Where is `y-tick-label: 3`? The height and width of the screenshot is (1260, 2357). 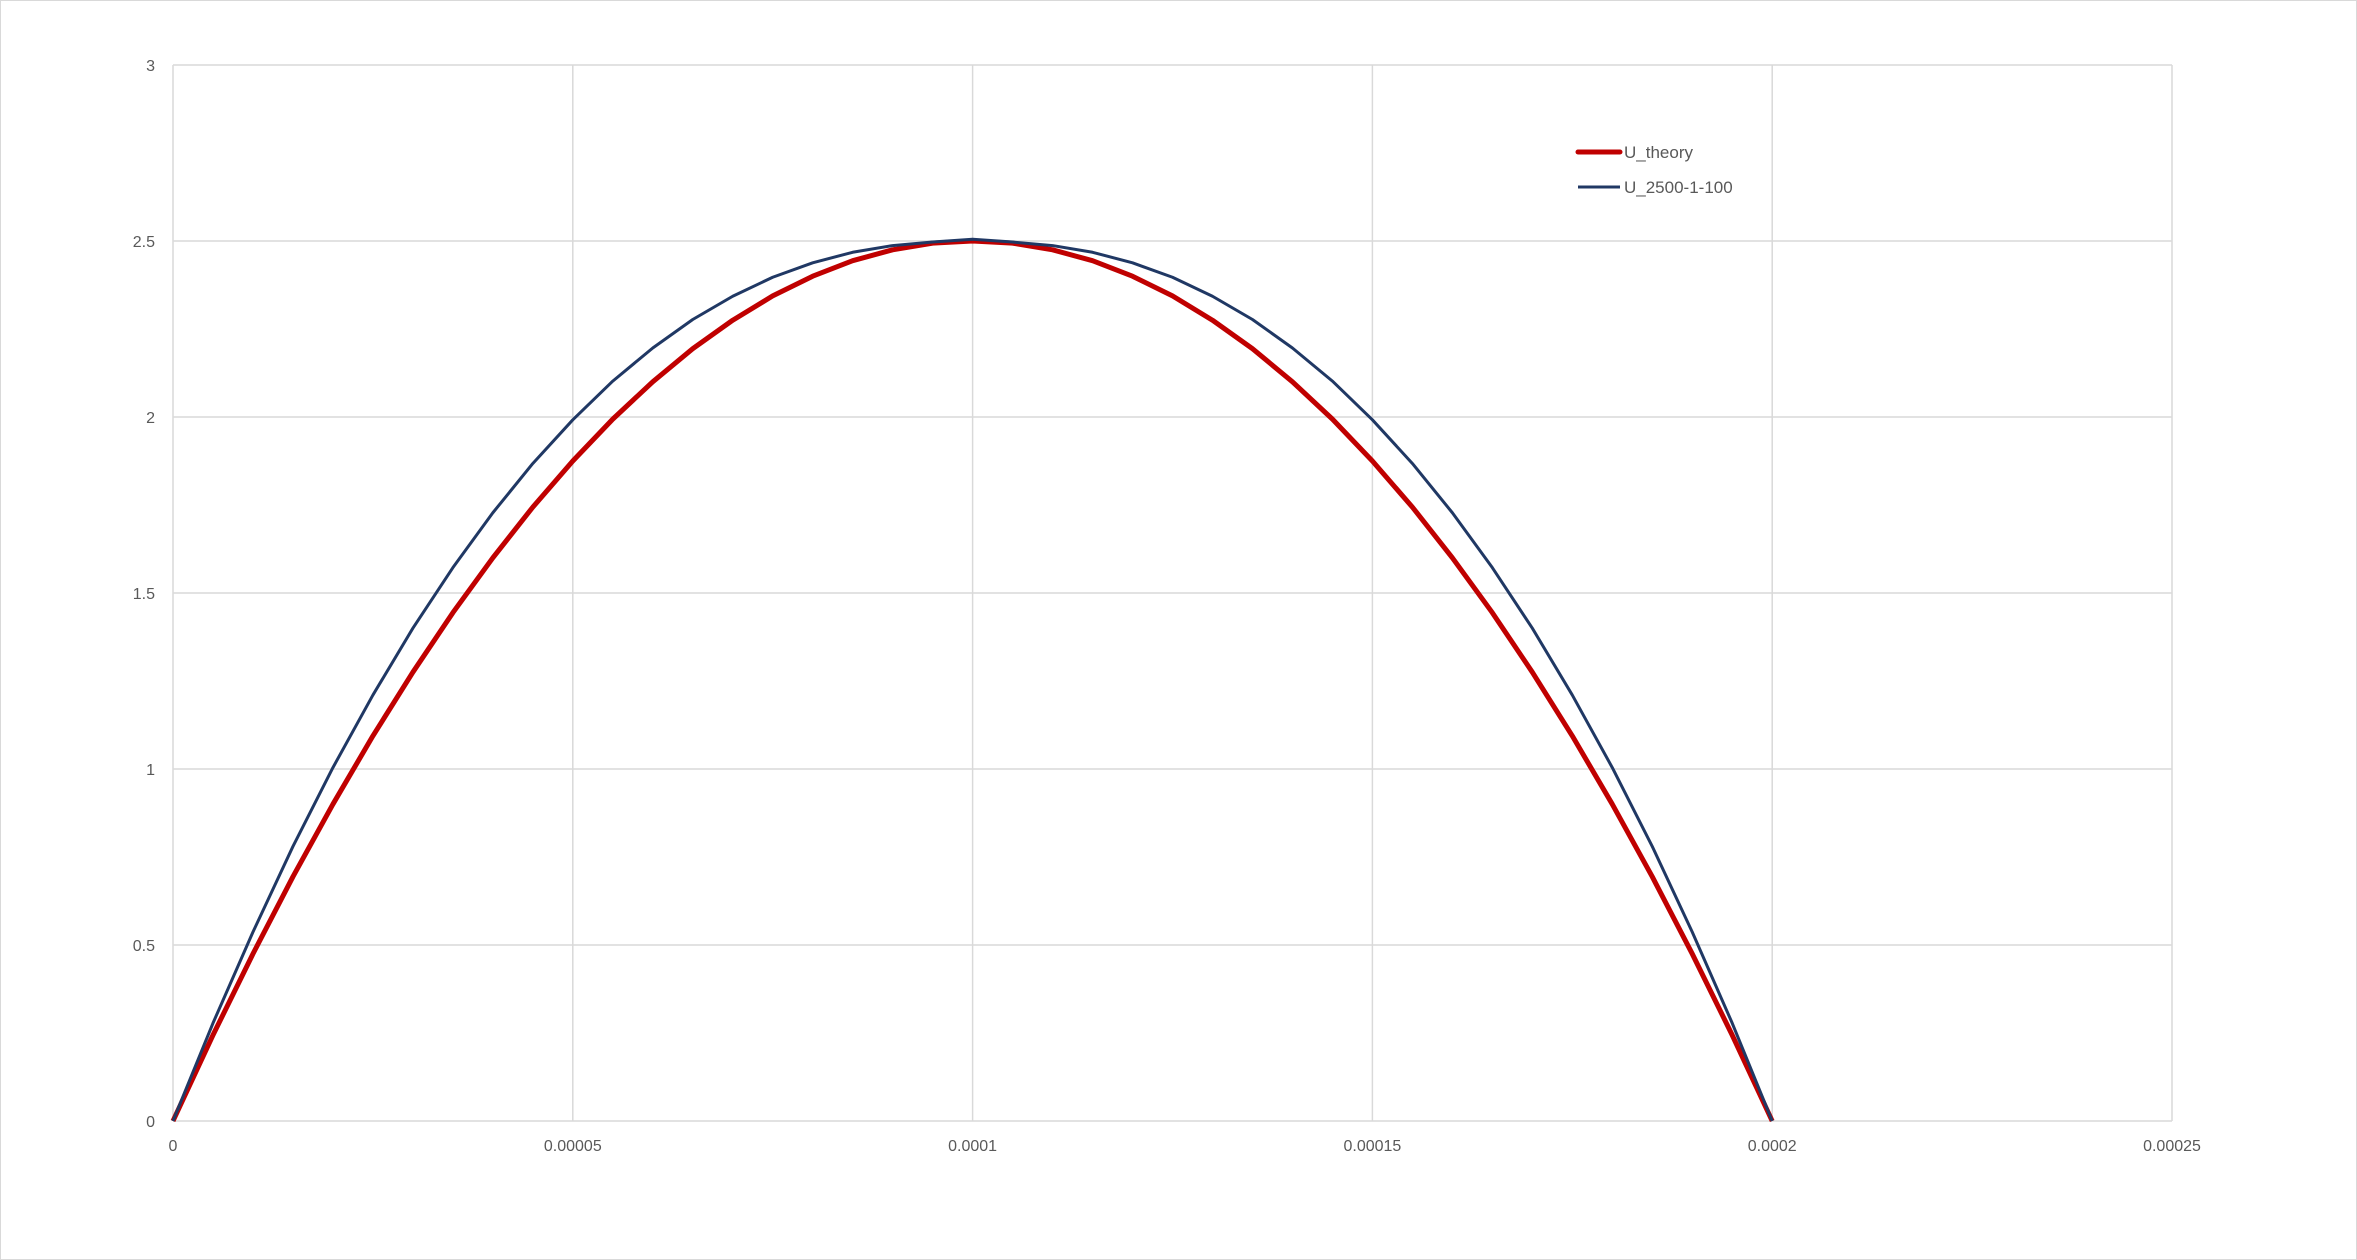
y-tick-label: 3 is located at coordinates (150, 66).